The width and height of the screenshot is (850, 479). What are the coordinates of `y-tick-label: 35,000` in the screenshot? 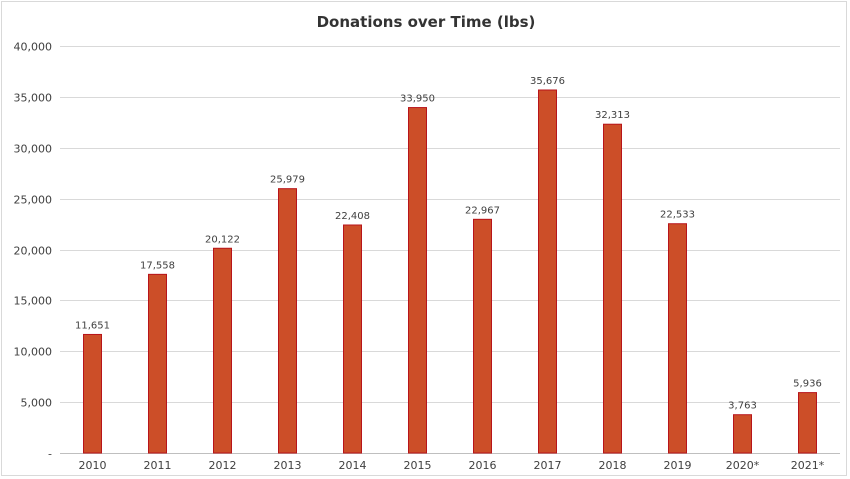 It's located at (33, 98).